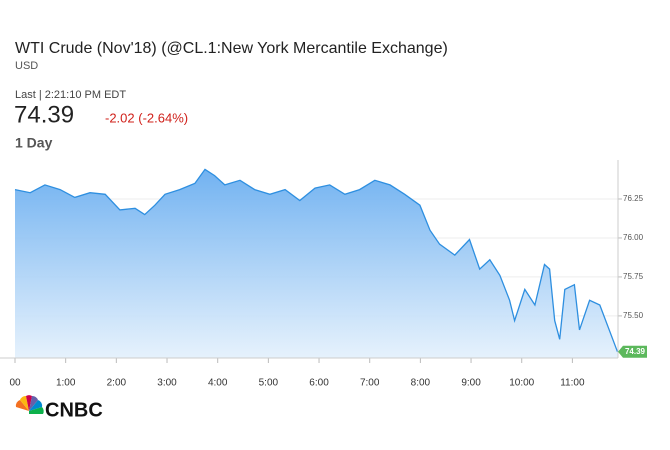  What do you see at coordinates (44, 114) in the screenshot?
I see `price: 74.39` at bounding box center [44, 114].